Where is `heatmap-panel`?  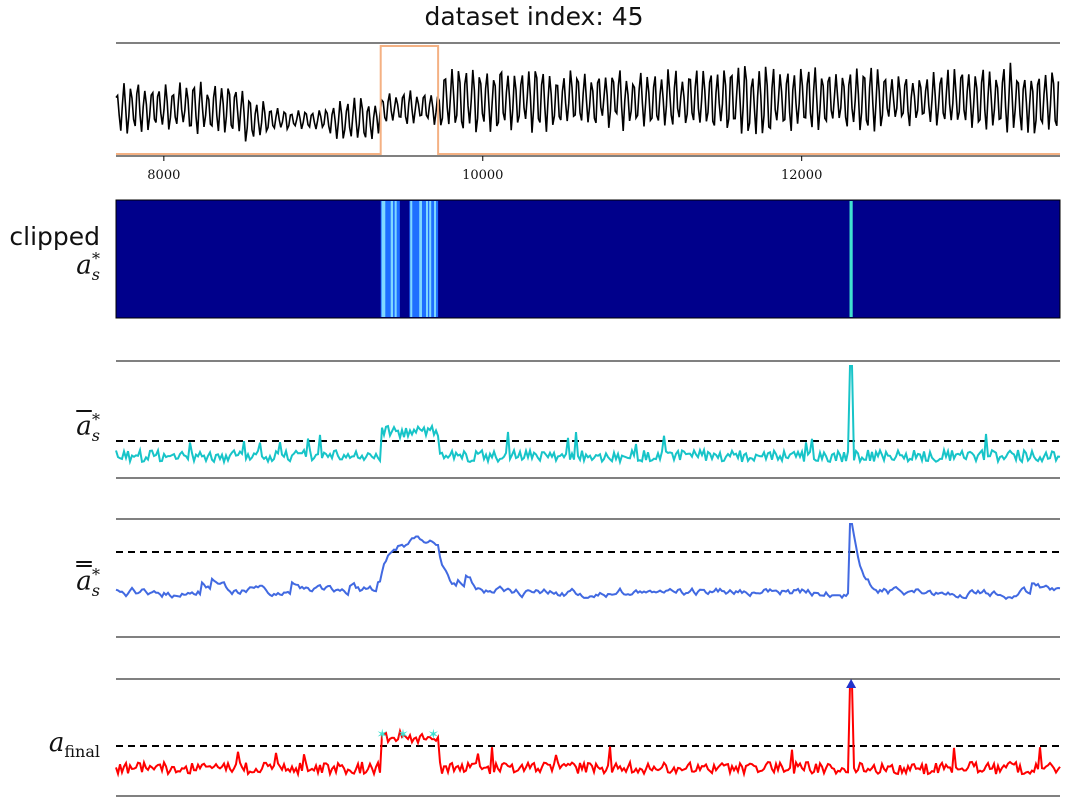
heatmap-panel is located at coordinates (588, 259).